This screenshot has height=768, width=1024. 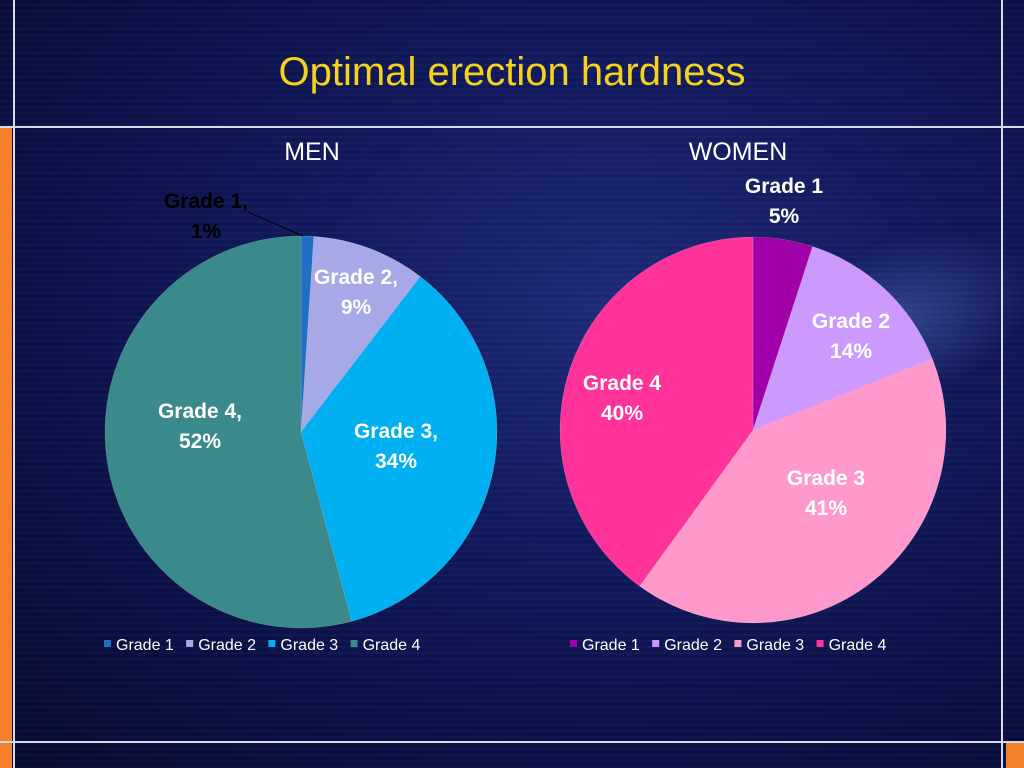 What do you see at coordinates (1015, 755) in the screenshot?
I see `right-orange-accent` at bounding box center [1015, 755].